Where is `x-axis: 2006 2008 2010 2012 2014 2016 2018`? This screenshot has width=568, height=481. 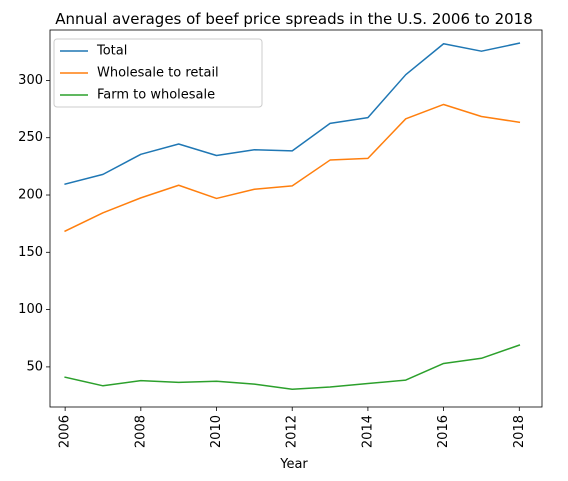 x-axis: 2006 2008 2010 2012 2014 2016 2018 is located at coordinates (292, 427).